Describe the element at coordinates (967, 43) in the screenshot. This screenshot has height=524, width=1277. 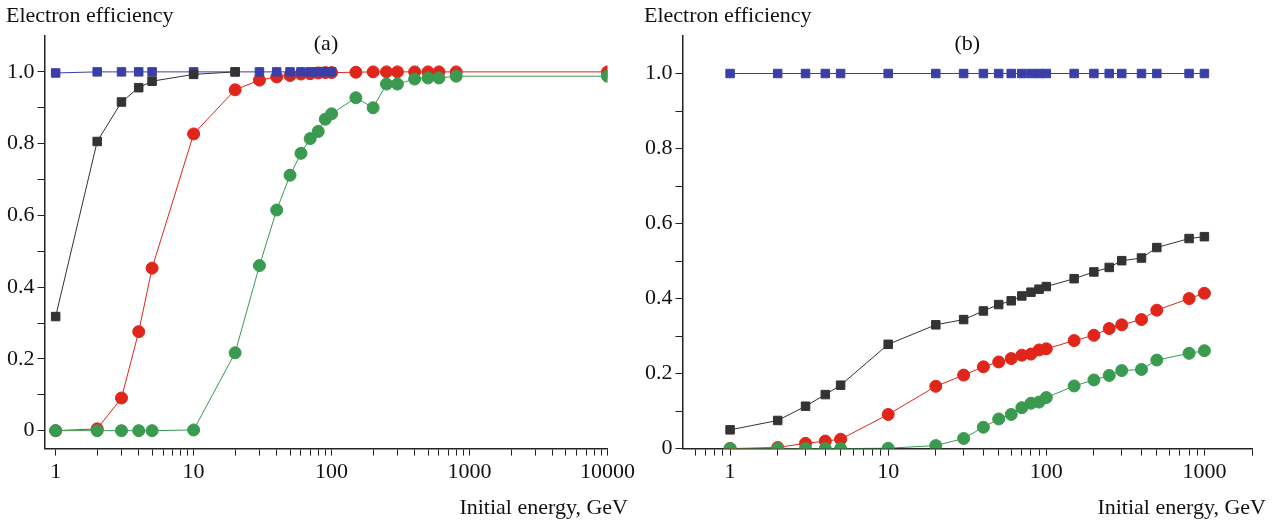
I see `chart-title: (b)` at that location.